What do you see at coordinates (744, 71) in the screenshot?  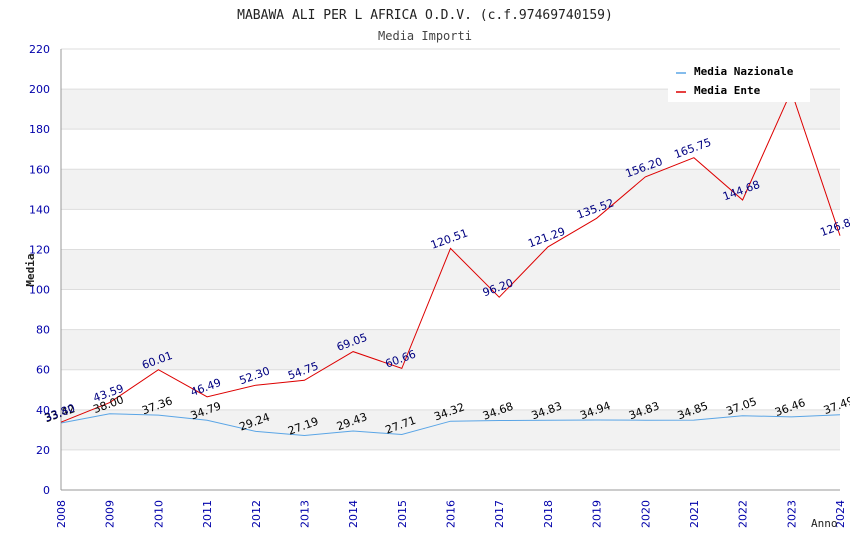 I see `legend-label-media-nazionale: Media Nazionale` at bounding box center [744, 71].